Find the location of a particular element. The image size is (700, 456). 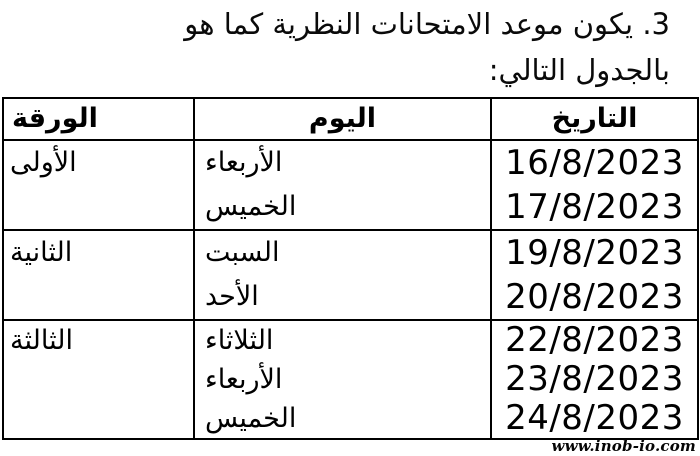

date-value: 23/8/2023 is located at coordinates (594, 379).